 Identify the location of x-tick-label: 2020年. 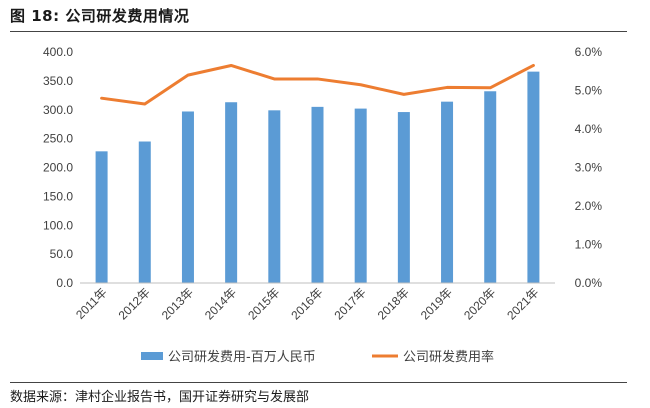
(479, 303).